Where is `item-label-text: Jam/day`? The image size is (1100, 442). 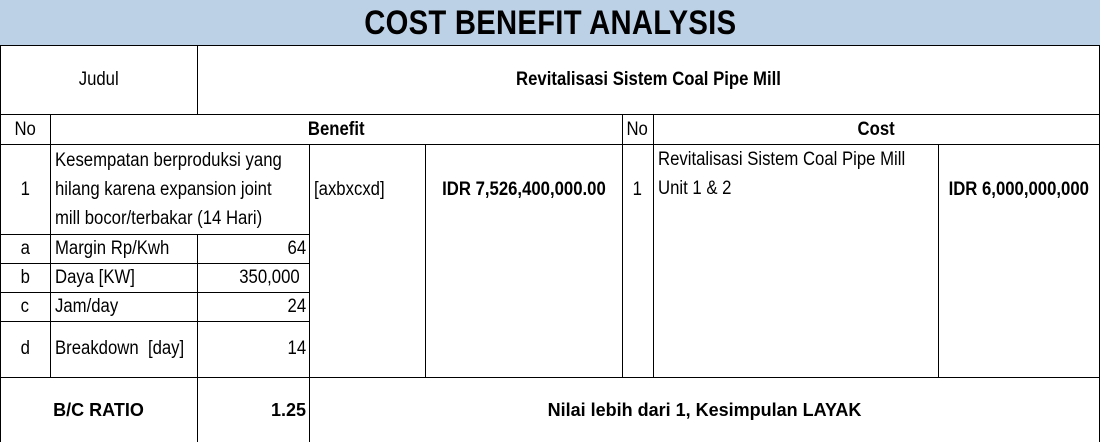 item-label-text: Jam/day is located at coordinates (87, 306).